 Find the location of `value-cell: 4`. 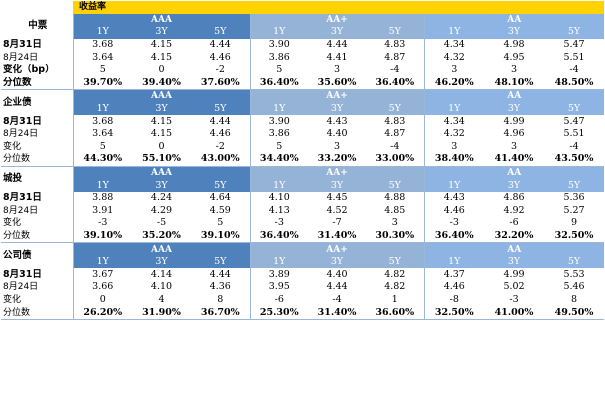

value-cell: 4 is located at coordinates (161, 299).